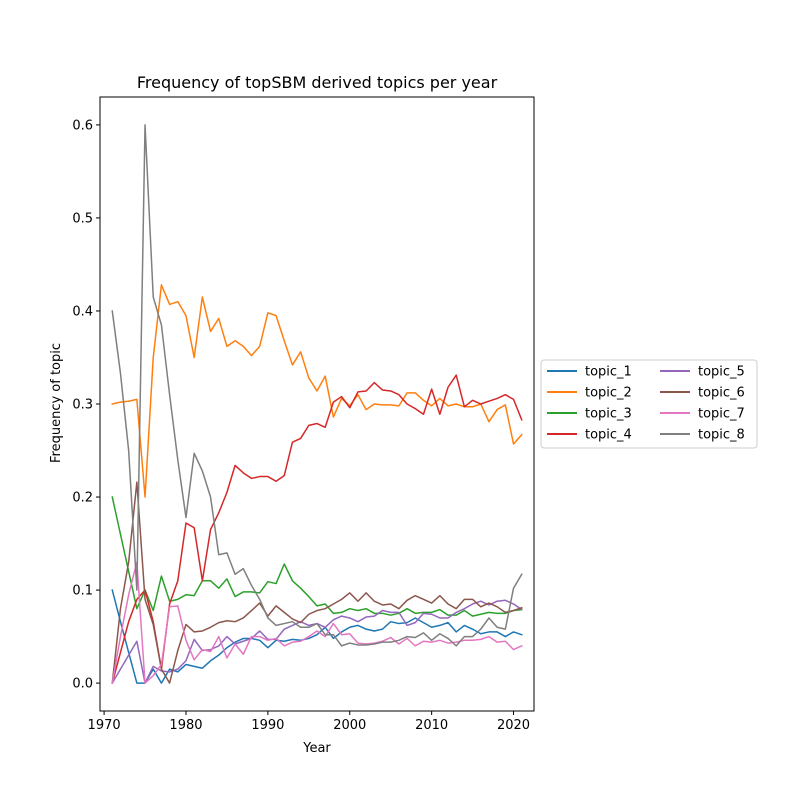  What do you see at coordinates (56, 403) in the screenshot?
I see `y-axis-label: Frequency of topic` at bounding box center [56, 403].